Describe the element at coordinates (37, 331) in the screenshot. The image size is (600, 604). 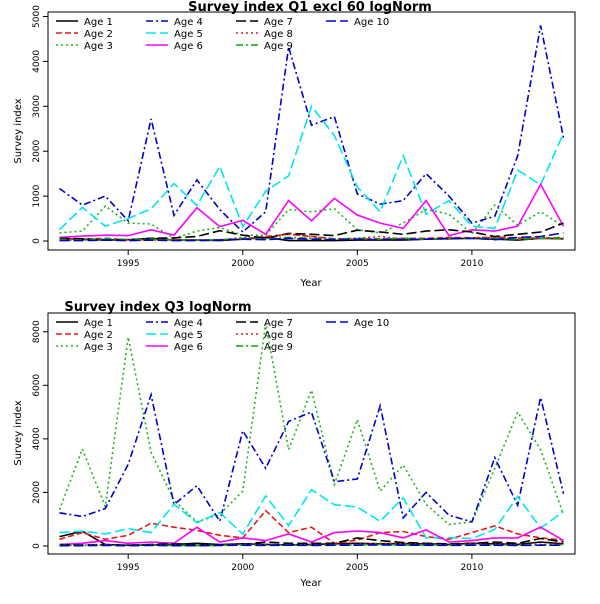
I see `y-tick-label: 8000` at that location.